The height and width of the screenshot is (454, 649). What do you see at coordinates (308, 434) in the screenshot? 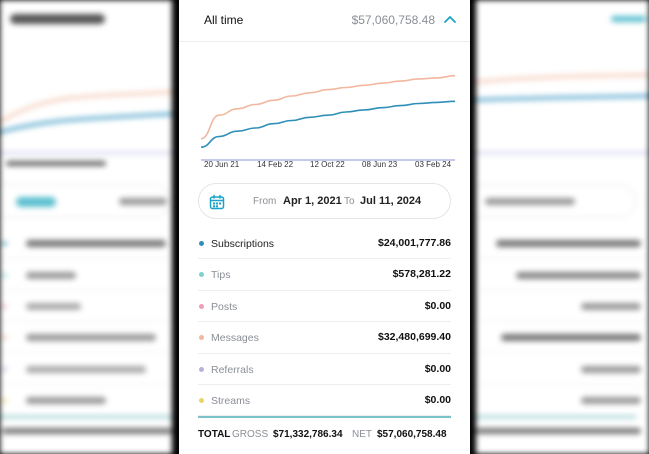
I see `gross-value: $71,332,786.34` at bounding box center [308, 434].